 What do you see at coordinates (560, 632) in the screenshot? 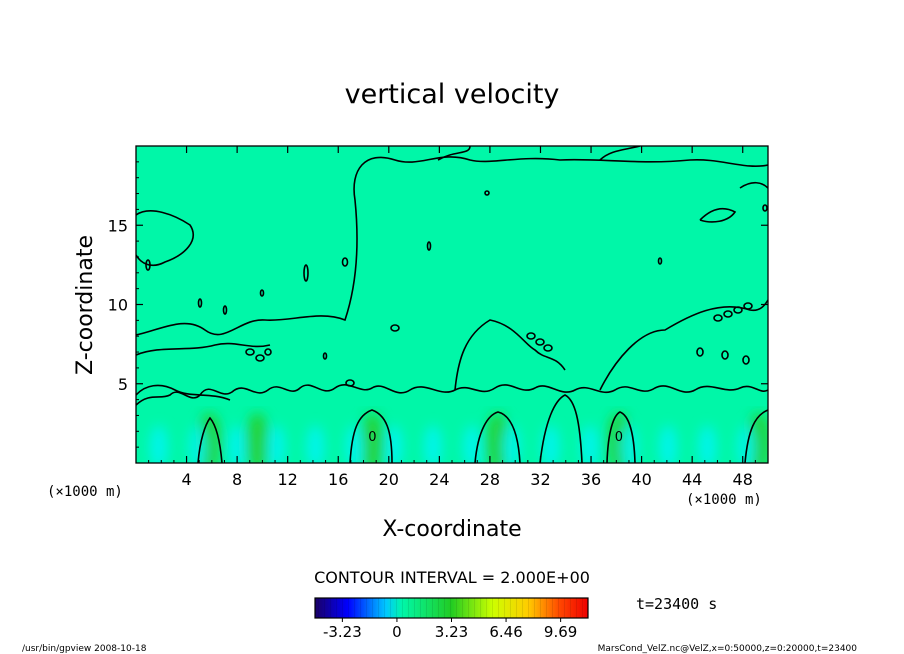
I see `colorbar-tick-label: 9.69` at bounding box center [560, 632].